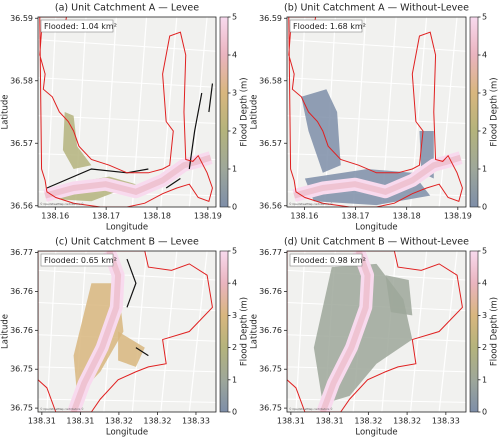 The image size is (500, 445). What do you see at coordinates (21, 80) in the screenshot?
I see `y-tick-label: 36.58` at bounding box center [21, 80].